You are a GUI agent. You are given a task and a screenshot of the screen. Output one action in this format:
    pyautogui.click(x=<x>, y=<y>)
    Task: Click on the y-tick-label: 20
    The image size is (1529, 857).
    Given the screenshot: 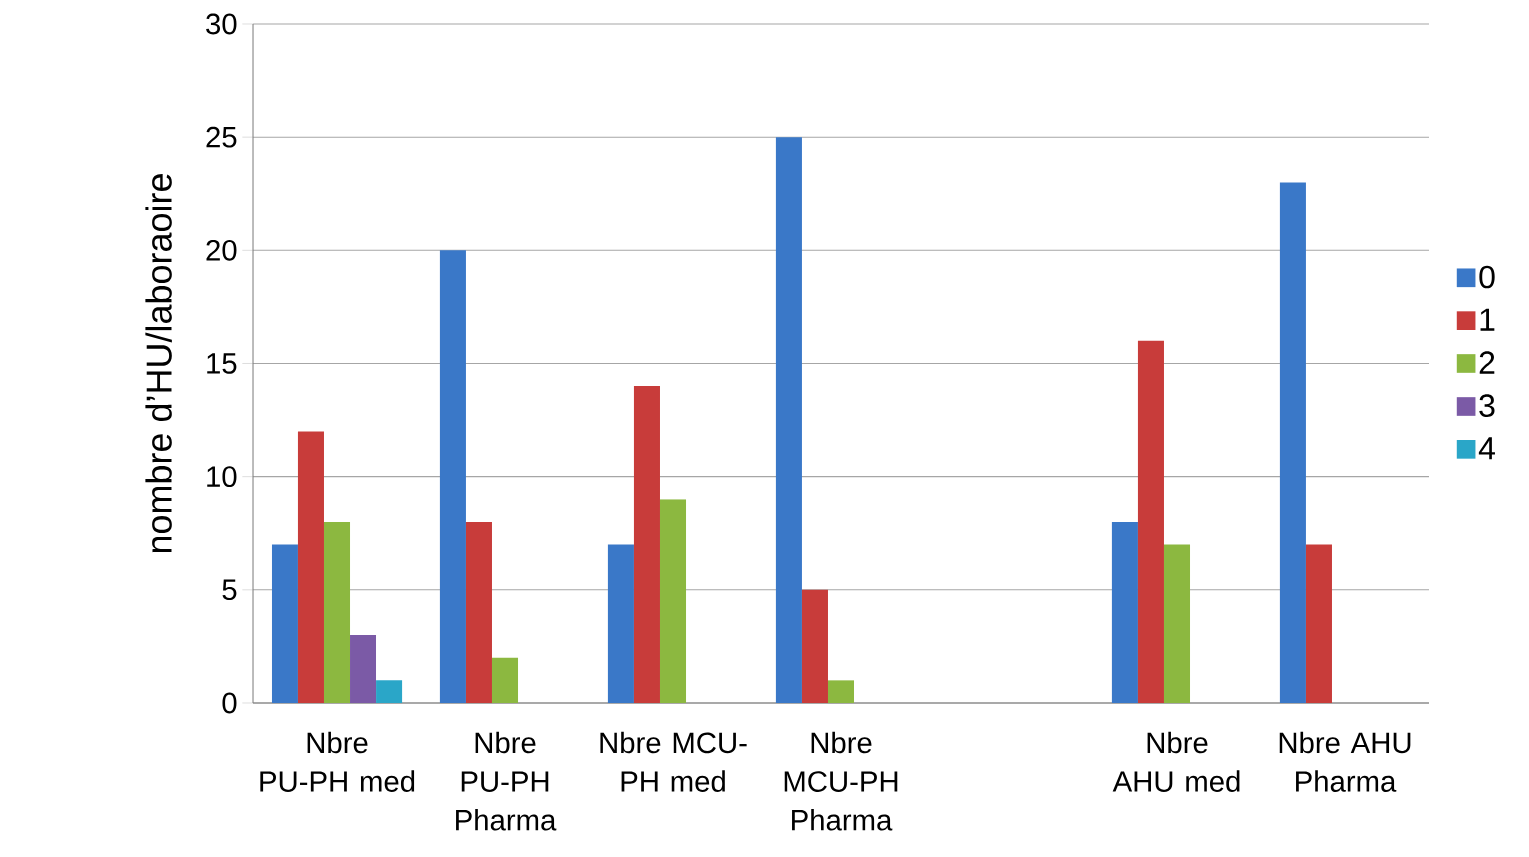 What is the action you would take?
    pyautogui.click(x=221, y=250)
    